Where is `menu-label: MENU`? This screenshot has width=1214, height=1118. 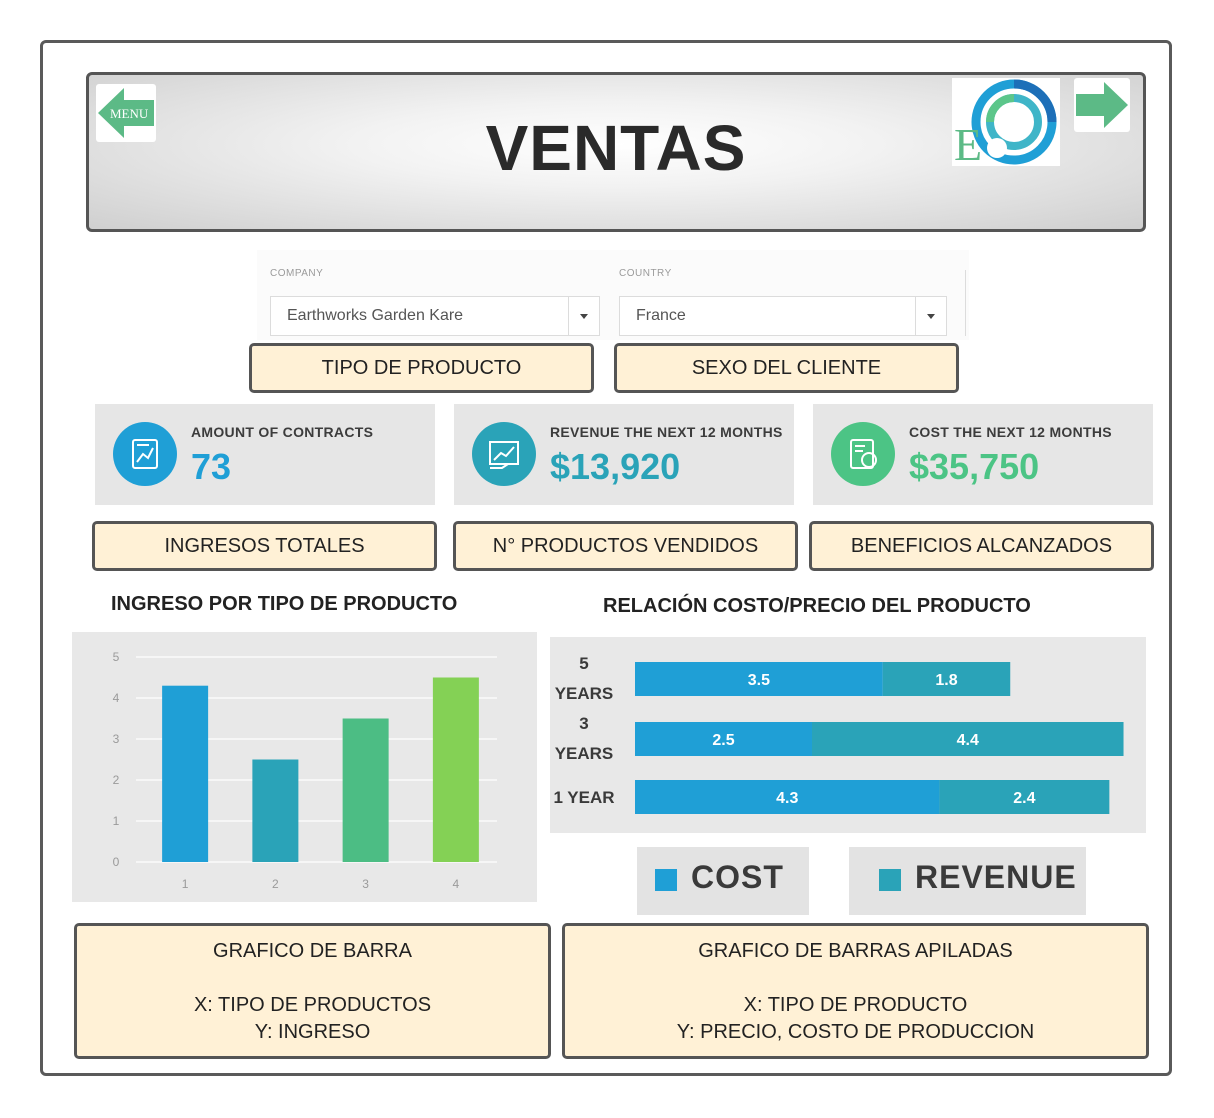
menu-label: MENU is located at coordinates (129, 113).